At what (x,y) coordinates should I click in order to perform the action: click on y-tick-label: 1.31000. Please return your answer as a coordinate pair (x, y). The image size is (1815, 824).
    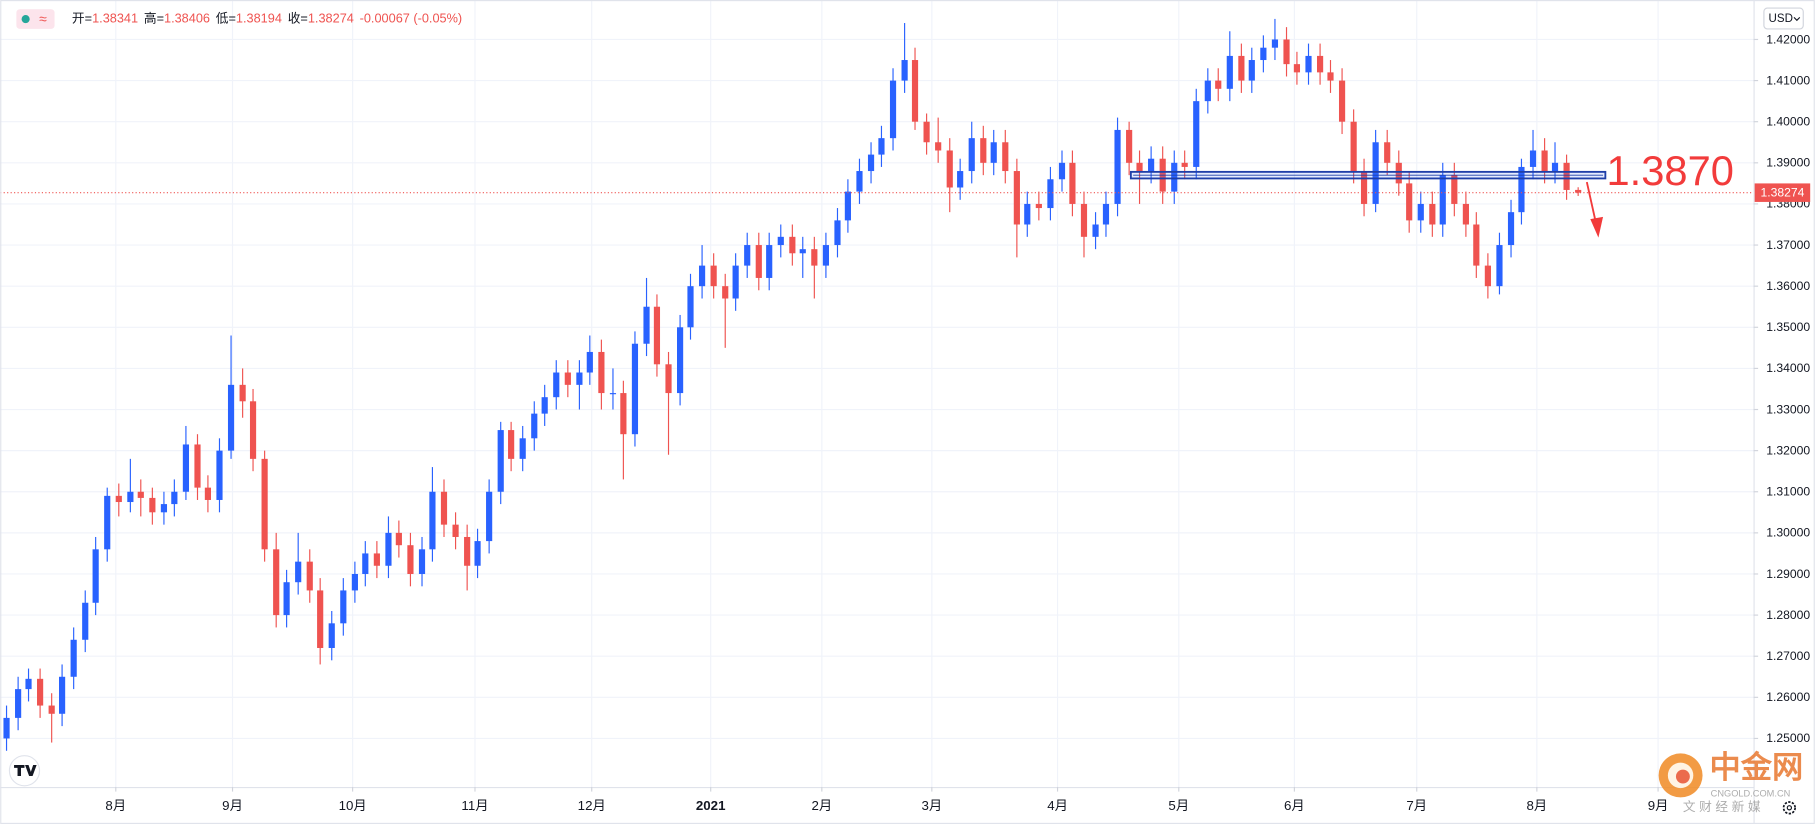
    Looking at the image, I should click on (1788, 492).